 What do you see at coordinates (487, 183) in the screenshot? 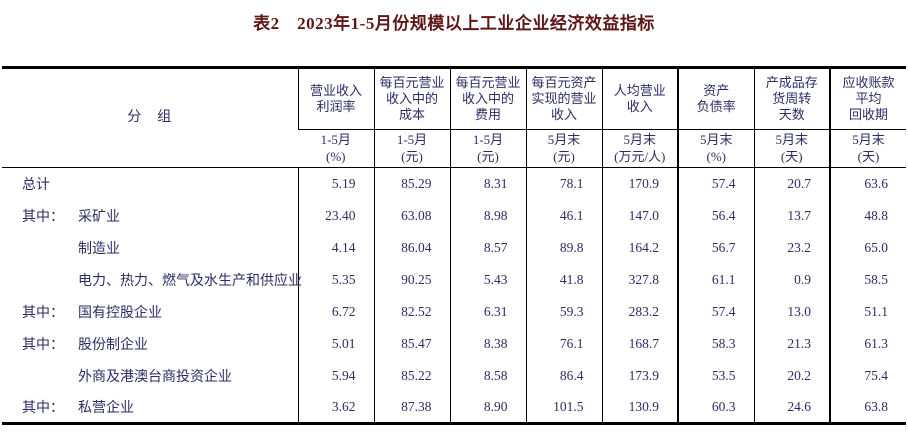
I see `value-cell: 8.31` at bounding box center [487, 183].